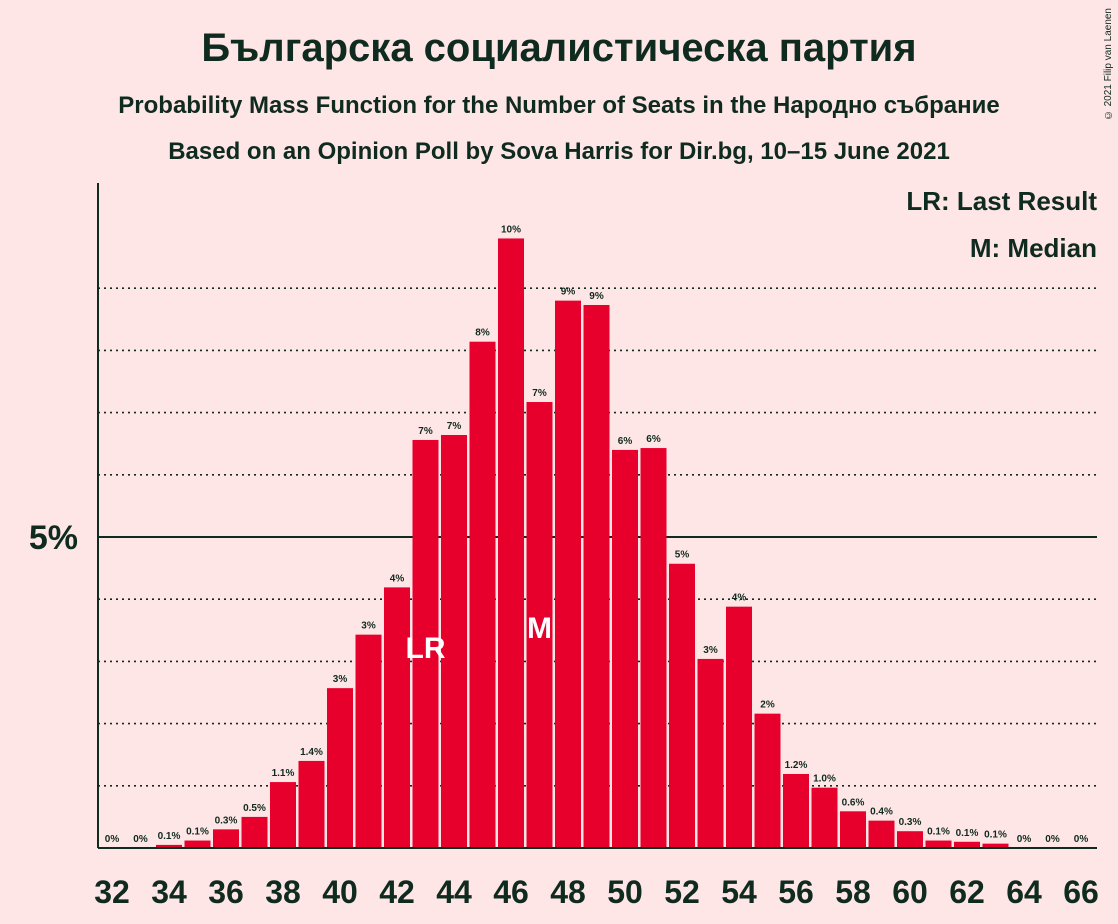 Image resolution: width=1118 pixels, height=924 pixels. I want to click on x-tick-label: 62, so click(967, 892).